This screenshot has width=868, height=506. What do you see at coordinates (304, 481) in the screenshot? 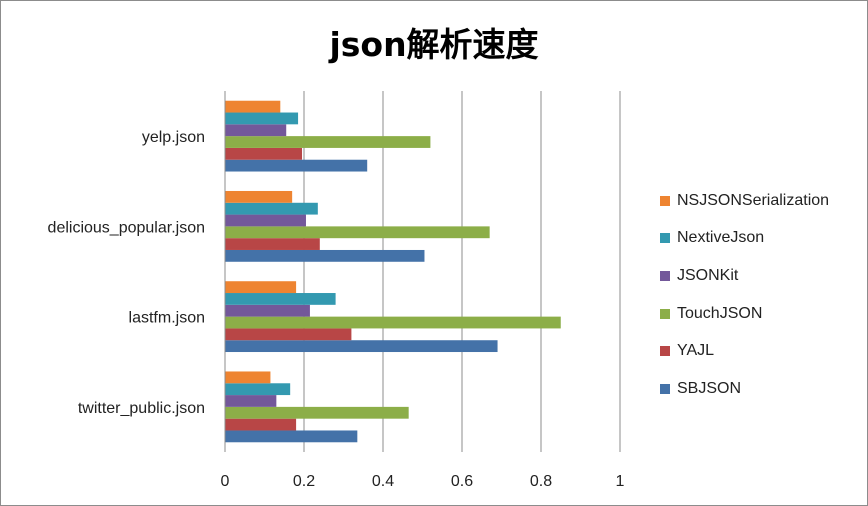
I see `x-tick-label: 0.2` at bounding box center [304, 481].